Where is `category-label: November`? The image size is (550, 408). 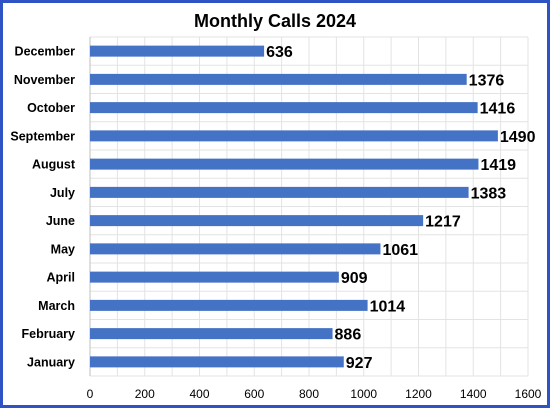
category-label: November is located at coordinates (44, 80).